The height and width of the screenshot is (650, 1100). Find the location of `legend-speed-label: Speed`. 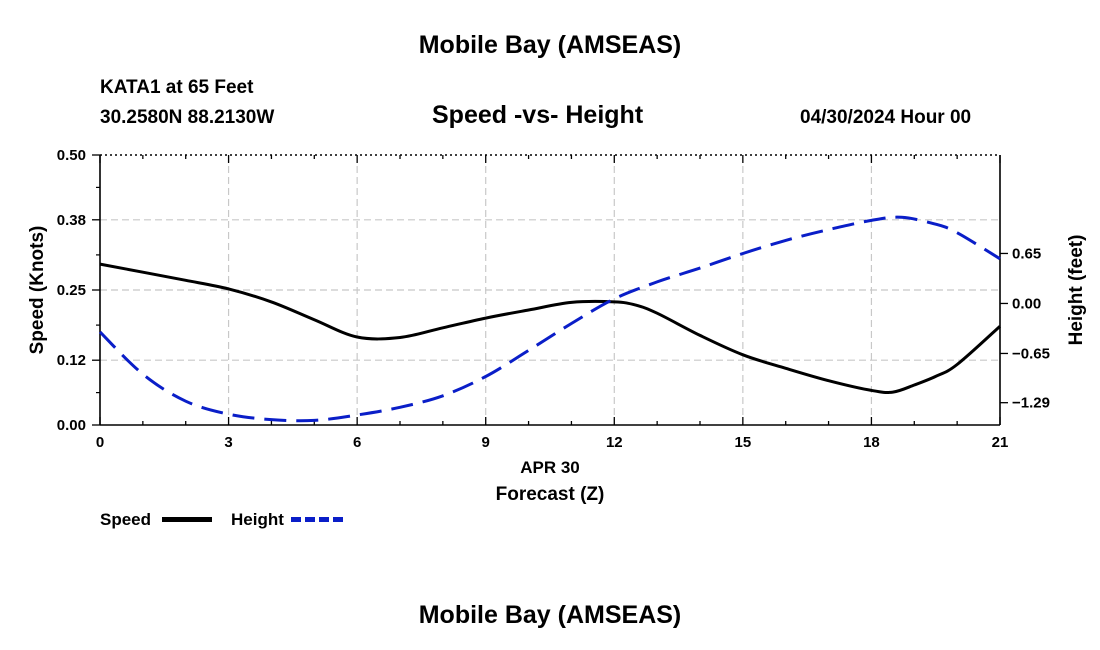

legend-speed-label: Speed is located at coordinates (126, 519).